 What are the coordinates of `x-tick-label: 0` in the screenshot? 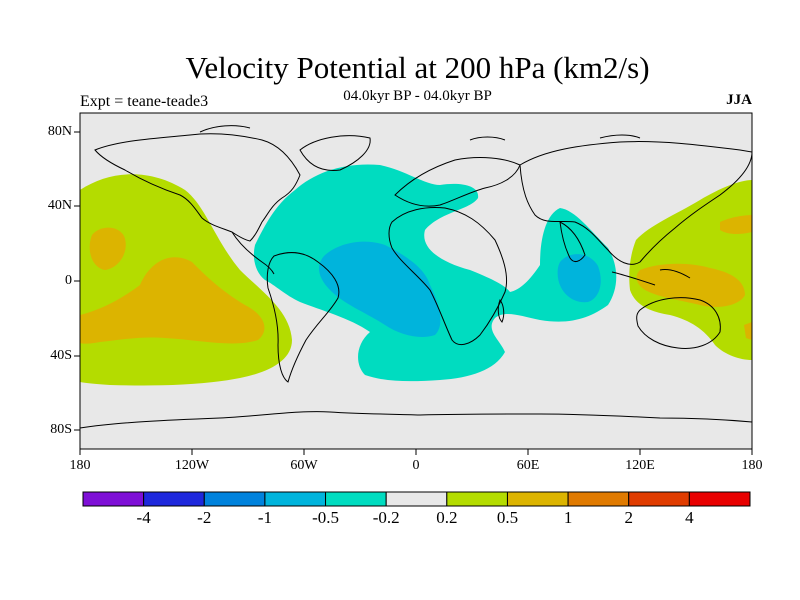 It's located at (416, 465).